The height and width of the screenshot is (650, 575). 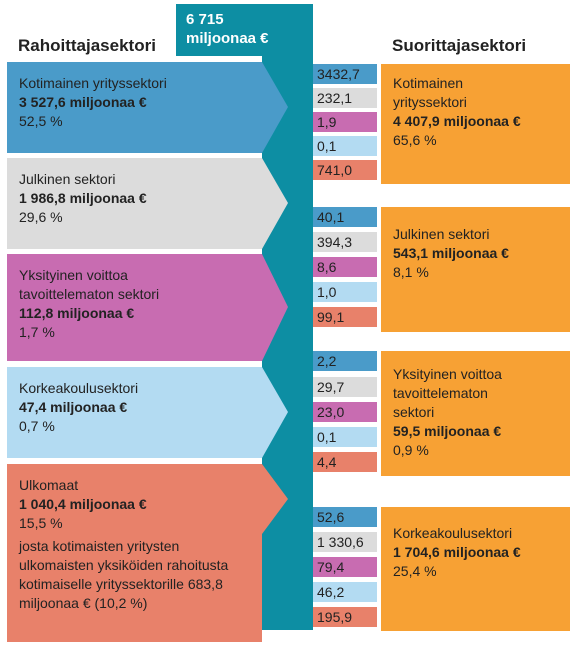 What do you see at coordinates (205, 19) in the screenshot?
I see `total-value: 6 715` at bounding box center [205, 19].